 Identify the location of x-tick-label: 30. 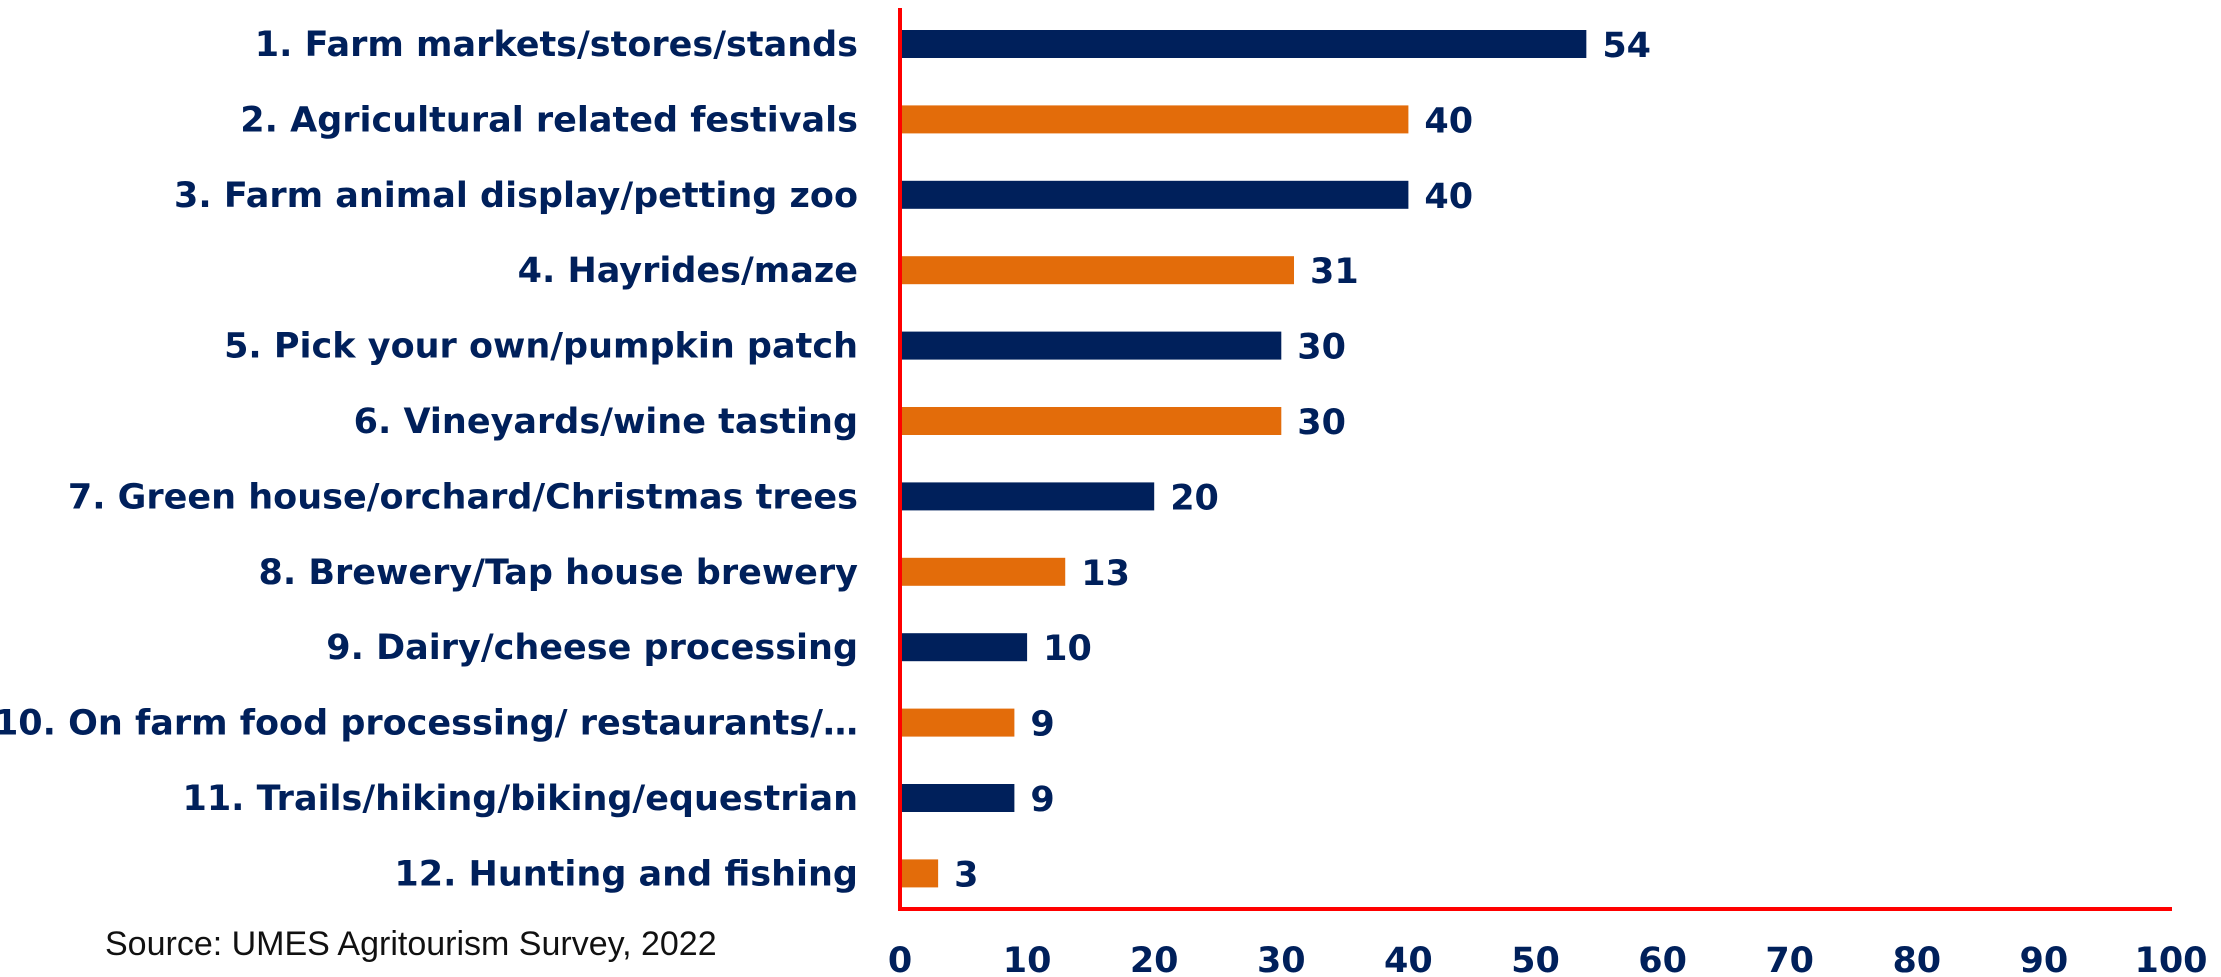
(1281, 959).